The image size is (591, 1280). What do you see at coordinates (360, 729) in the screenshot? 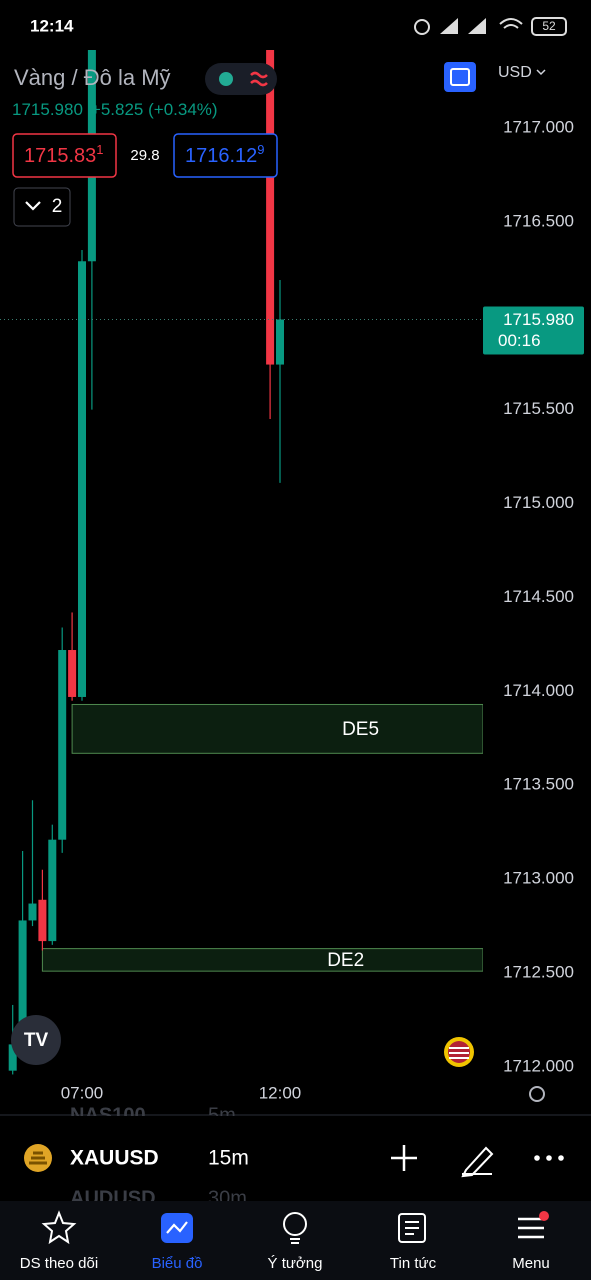
I see `zone-label: DE5` at bounding box center [360, 729].